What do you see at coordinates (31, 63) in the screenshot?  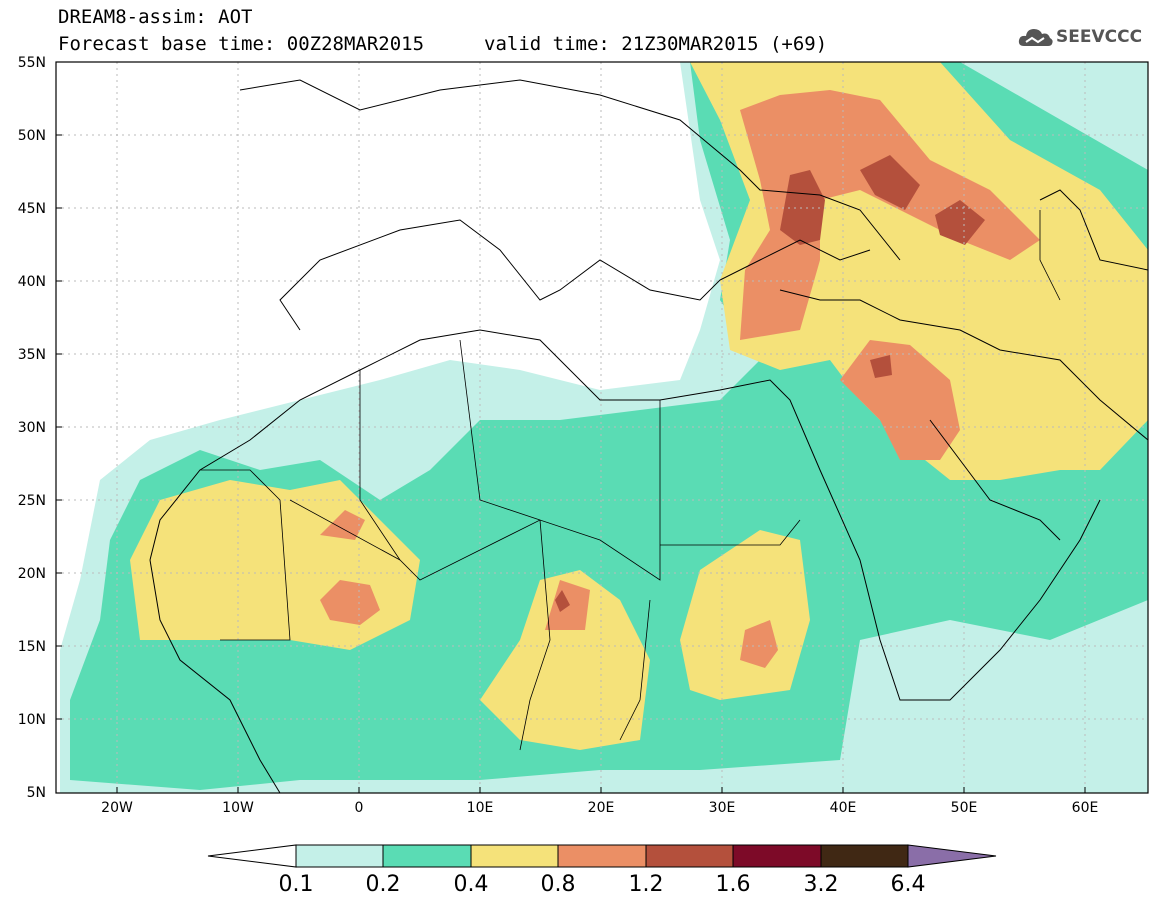 I see `lat-label-55n: 55N` at bounding box center [31, 63].